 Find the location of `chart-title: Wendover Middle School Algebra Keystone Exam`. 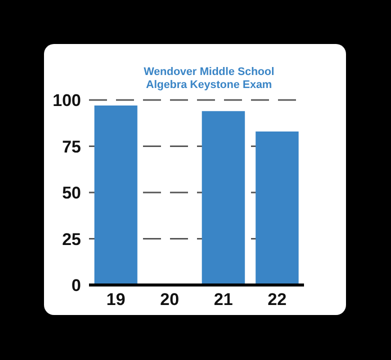

chart-title: Wendover Middle School Algebra Keystone Exam is located at coordinates (209, 79).